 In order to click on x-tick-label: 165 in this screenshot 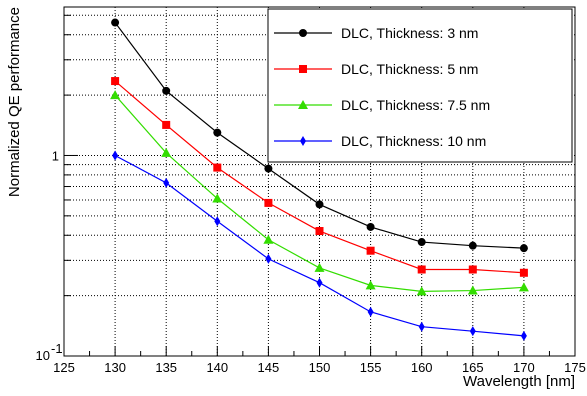, I will do `click(473, 367)`.